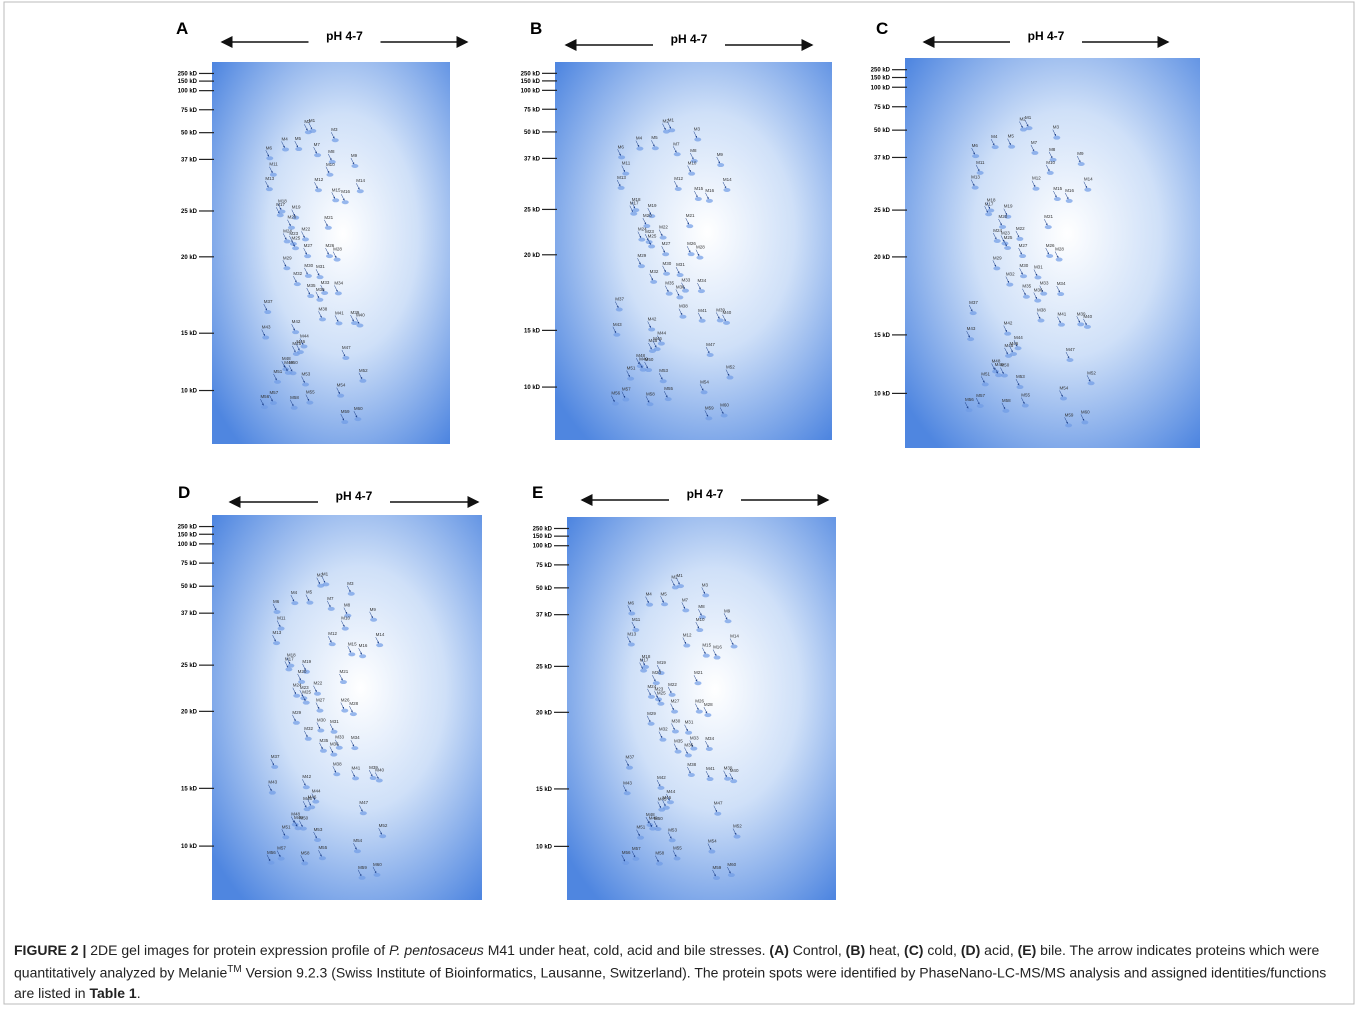 The image size is (1358, 1017). What do you see at coordinates (294, 397) in the screenshot?
I see `spot-label: M58` at bounding box center [294, 397].